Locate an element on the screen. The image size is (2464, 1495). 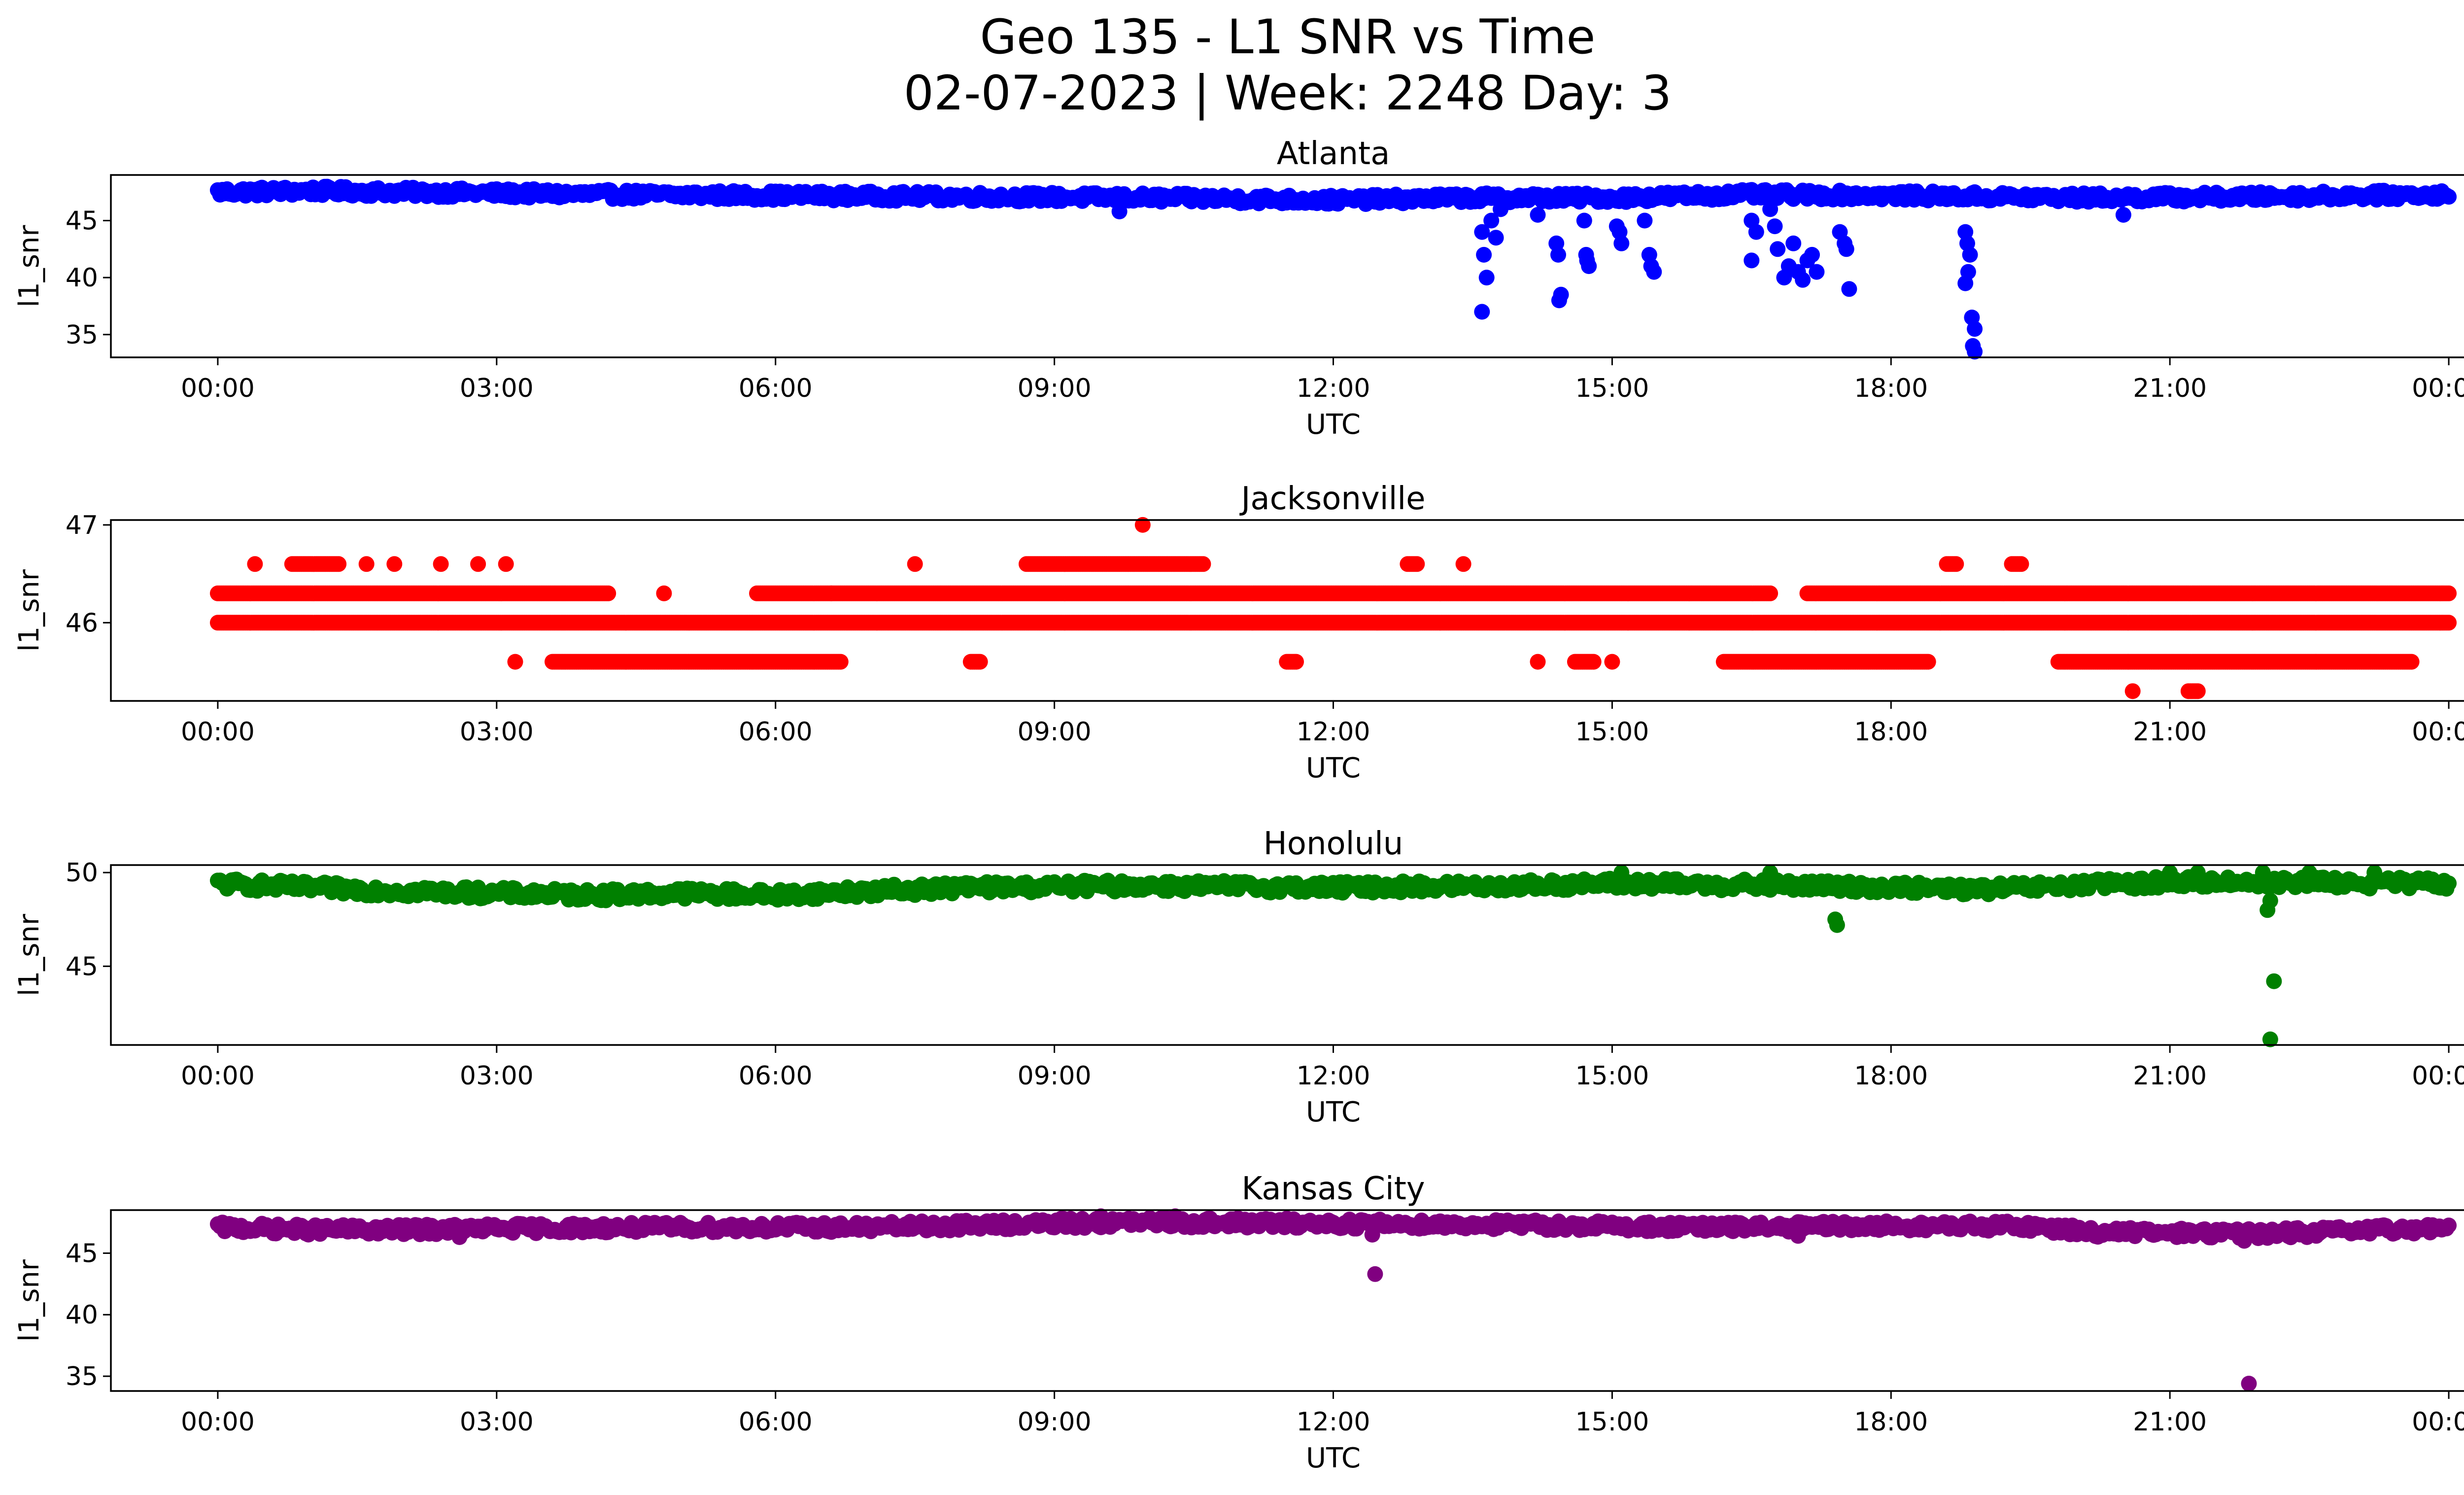
y-tick-label: 46 is located at coordinates (82, 623).